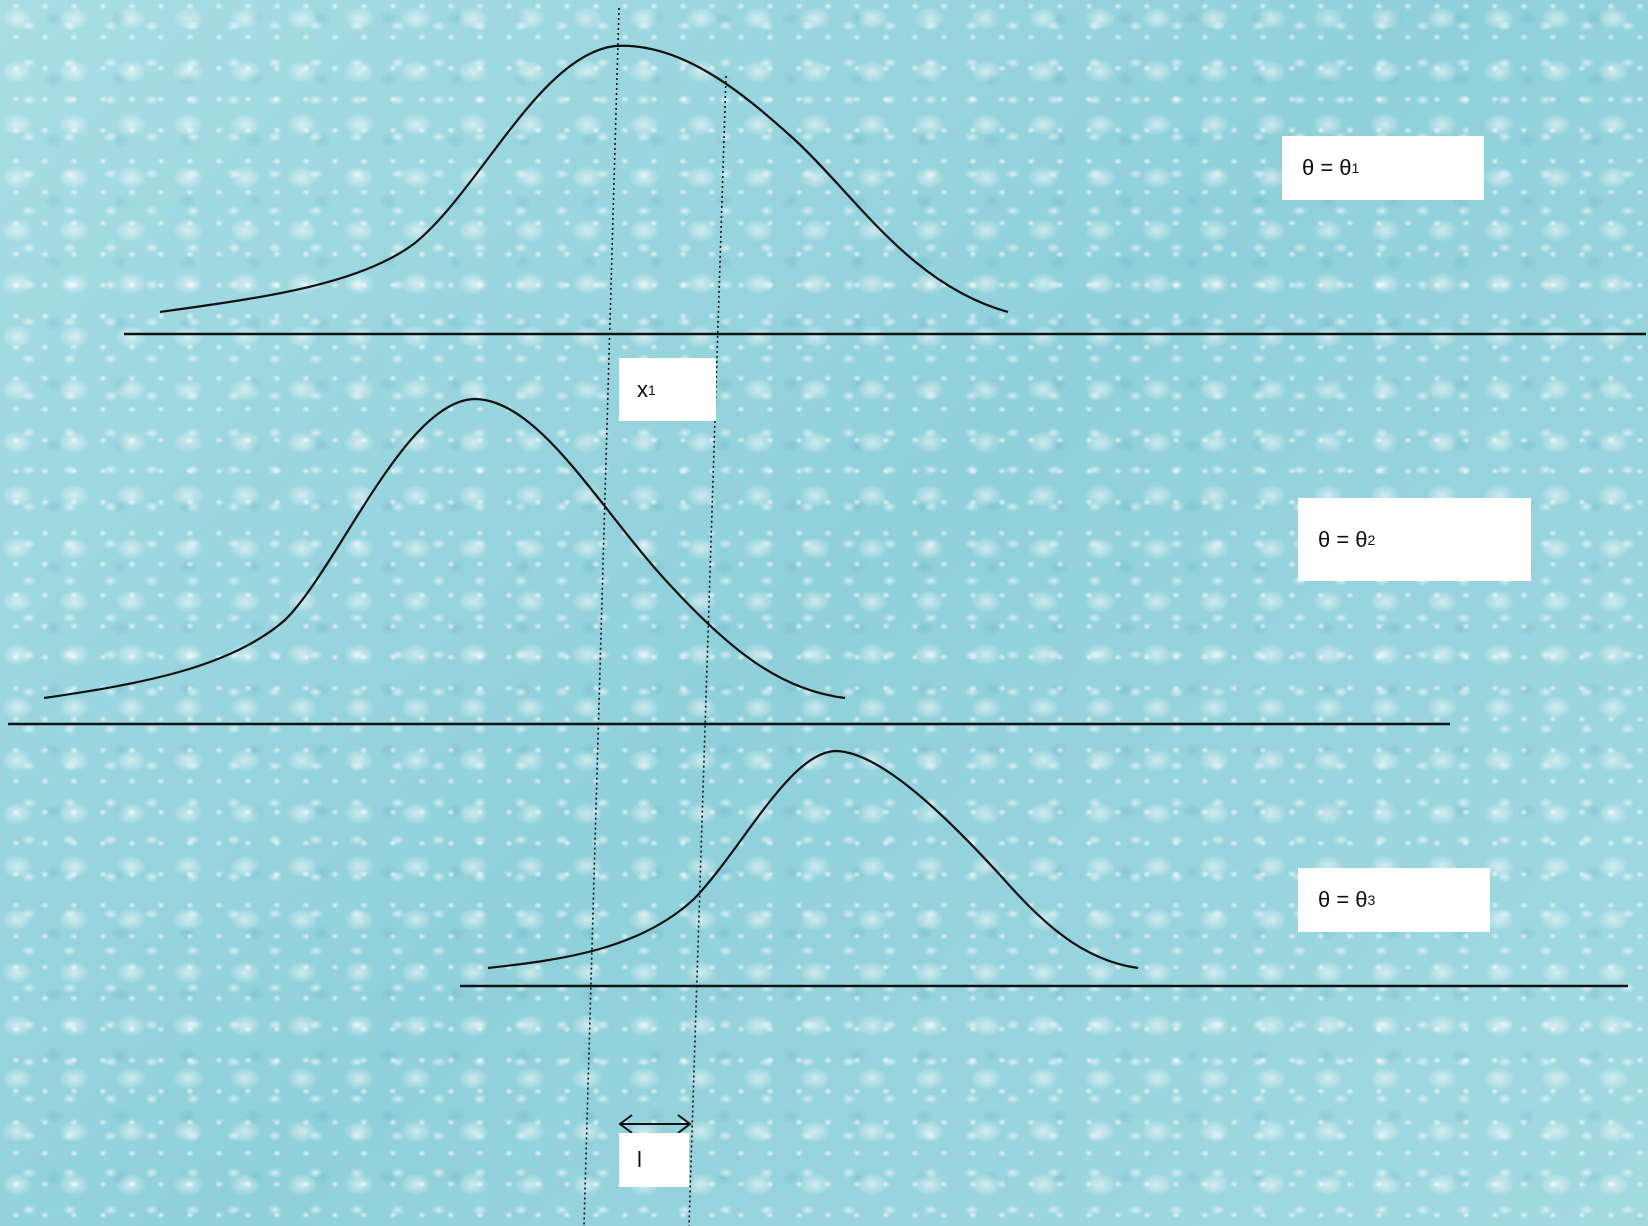  Describe the element at coordinates (601, 616) in the screenshot. I see `guide-line-left` at that location.